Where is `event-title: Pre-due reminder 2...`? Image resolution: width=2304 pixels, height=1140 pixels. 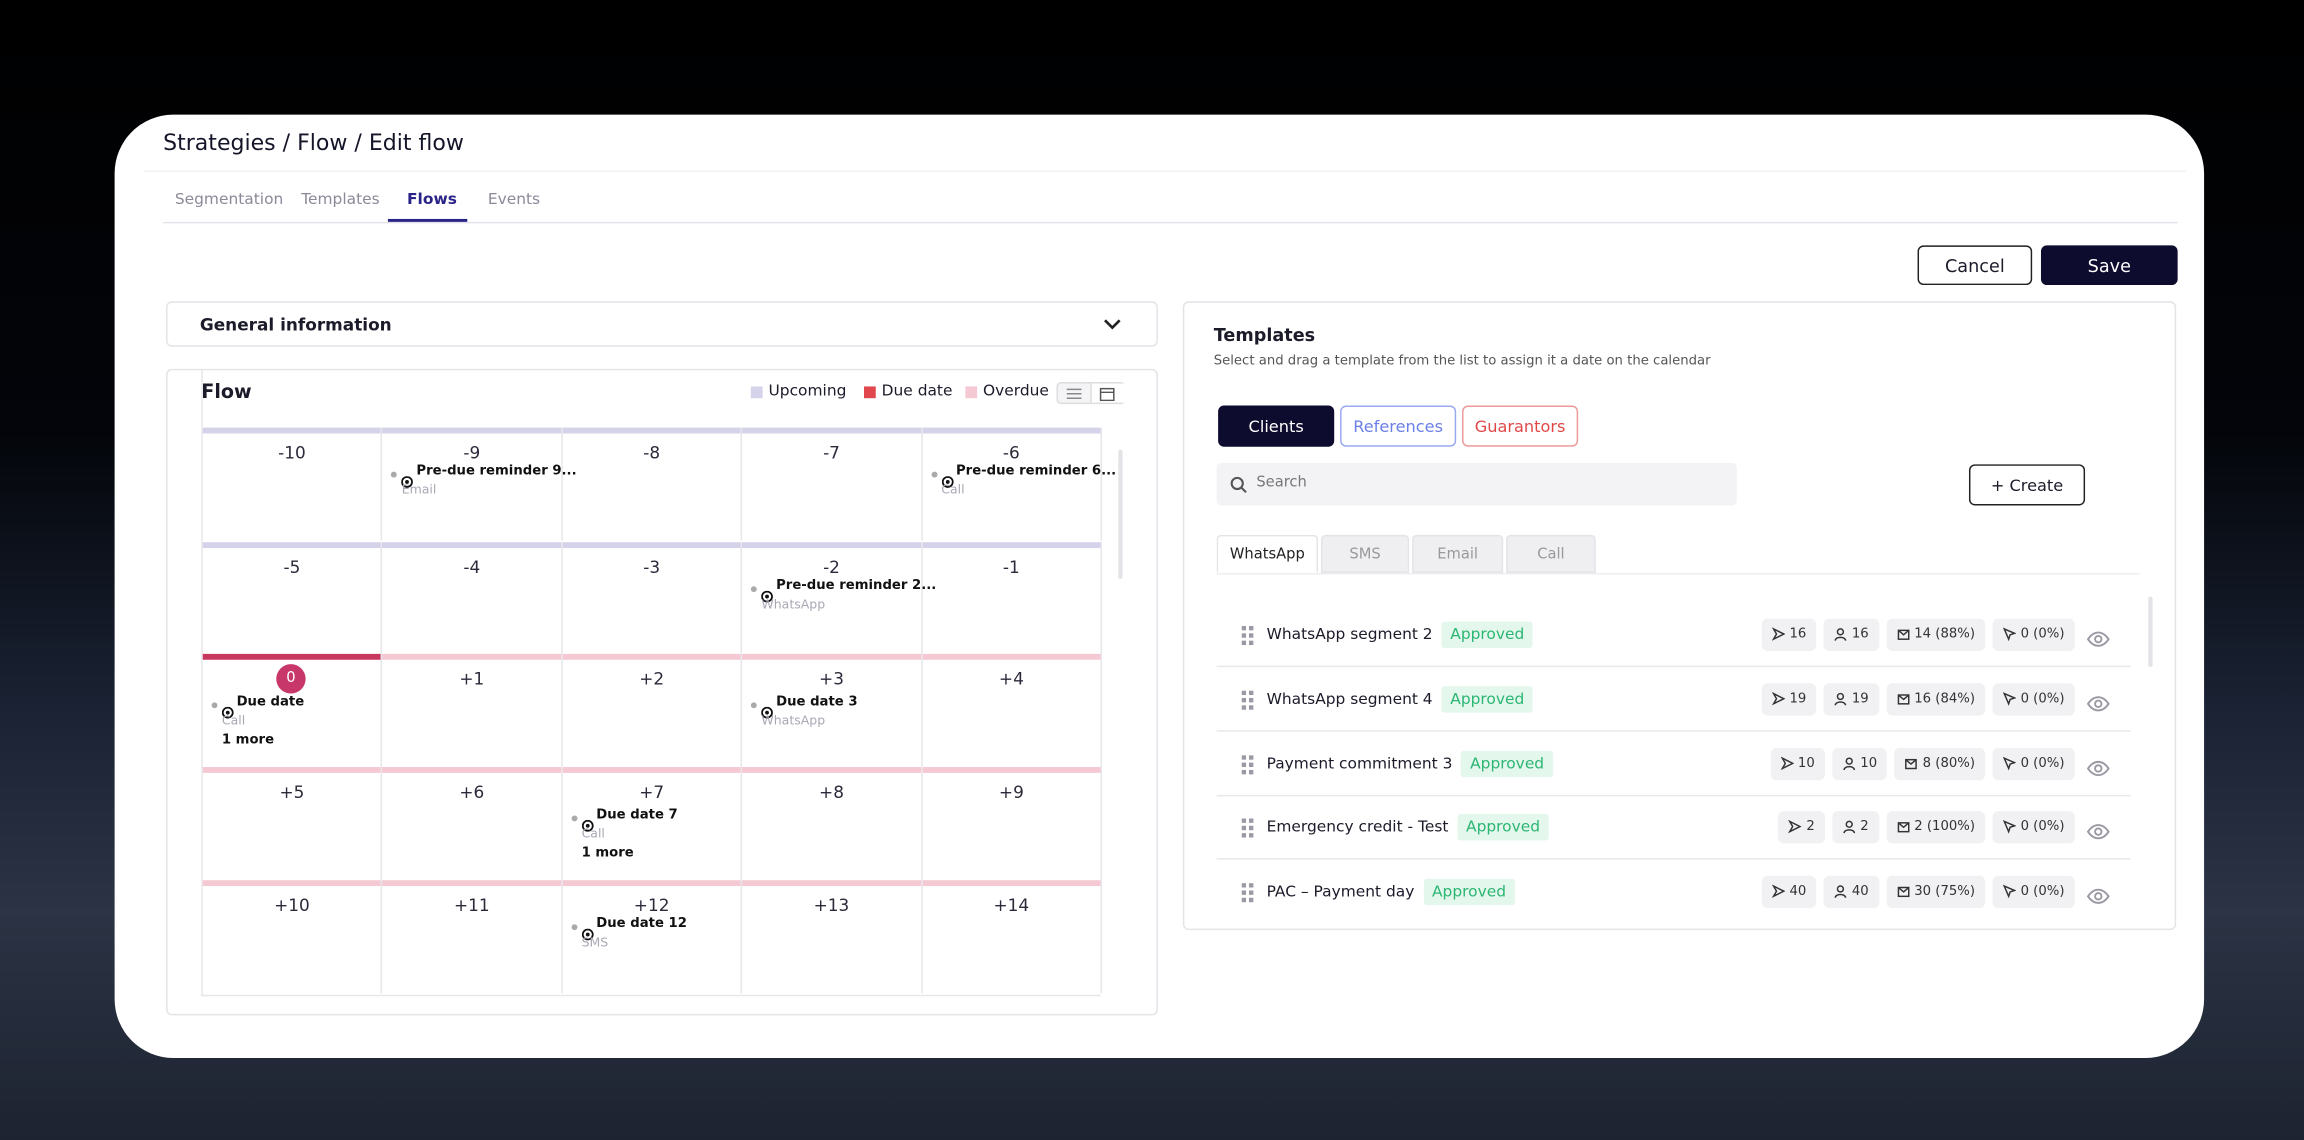
event-title: Pre-due reminder 2... is located at coordinates (856, 586).